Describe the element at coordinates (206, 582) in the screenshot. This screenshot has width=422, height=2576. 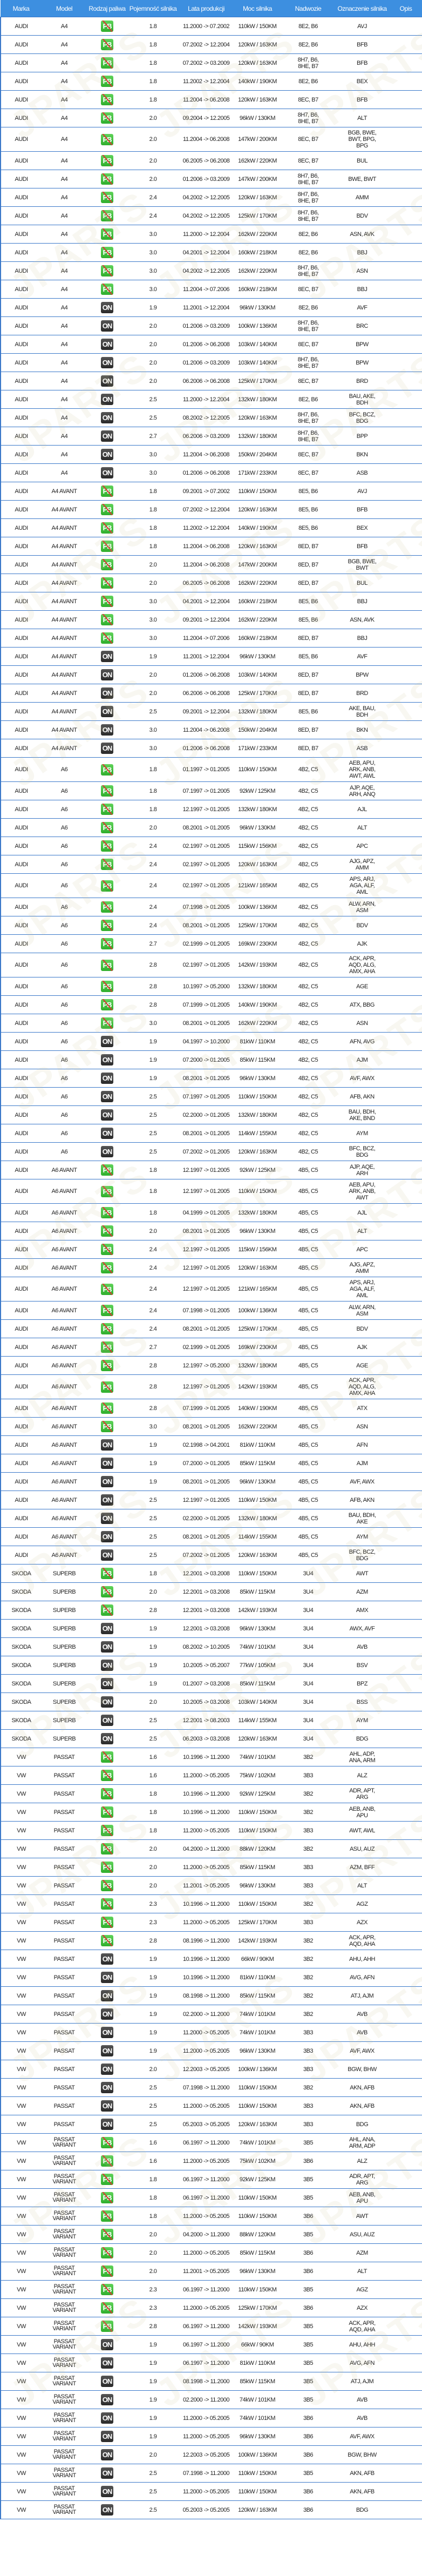
I see `years-text: 06.2005 -> 06.2008` at that location.